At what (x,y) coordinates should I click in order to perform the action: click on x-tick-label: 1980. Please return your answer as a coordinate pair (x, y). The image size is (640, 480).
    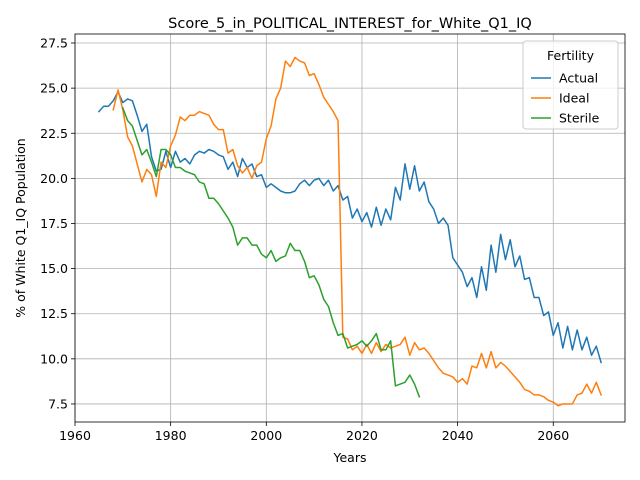
    Looking at the image, I should click on (171, 435).